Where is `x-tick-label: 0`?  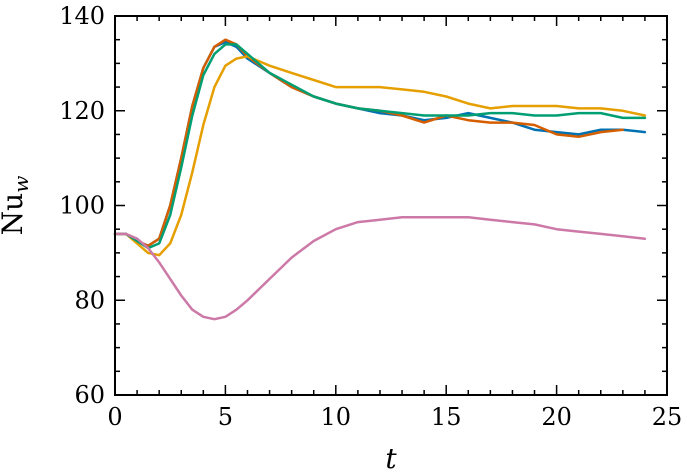 x-tick-label: 0 is located at coordinates (114, 417).